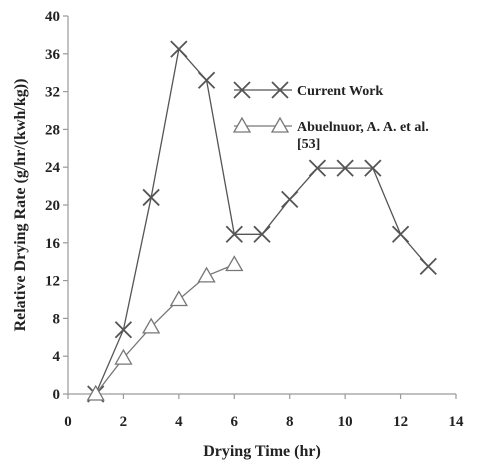 This screenshot has height=465, width=480. I want to click on y-ticks: 0 4 8 12 16 20 24 28 32 36 40, so click(56, 206).